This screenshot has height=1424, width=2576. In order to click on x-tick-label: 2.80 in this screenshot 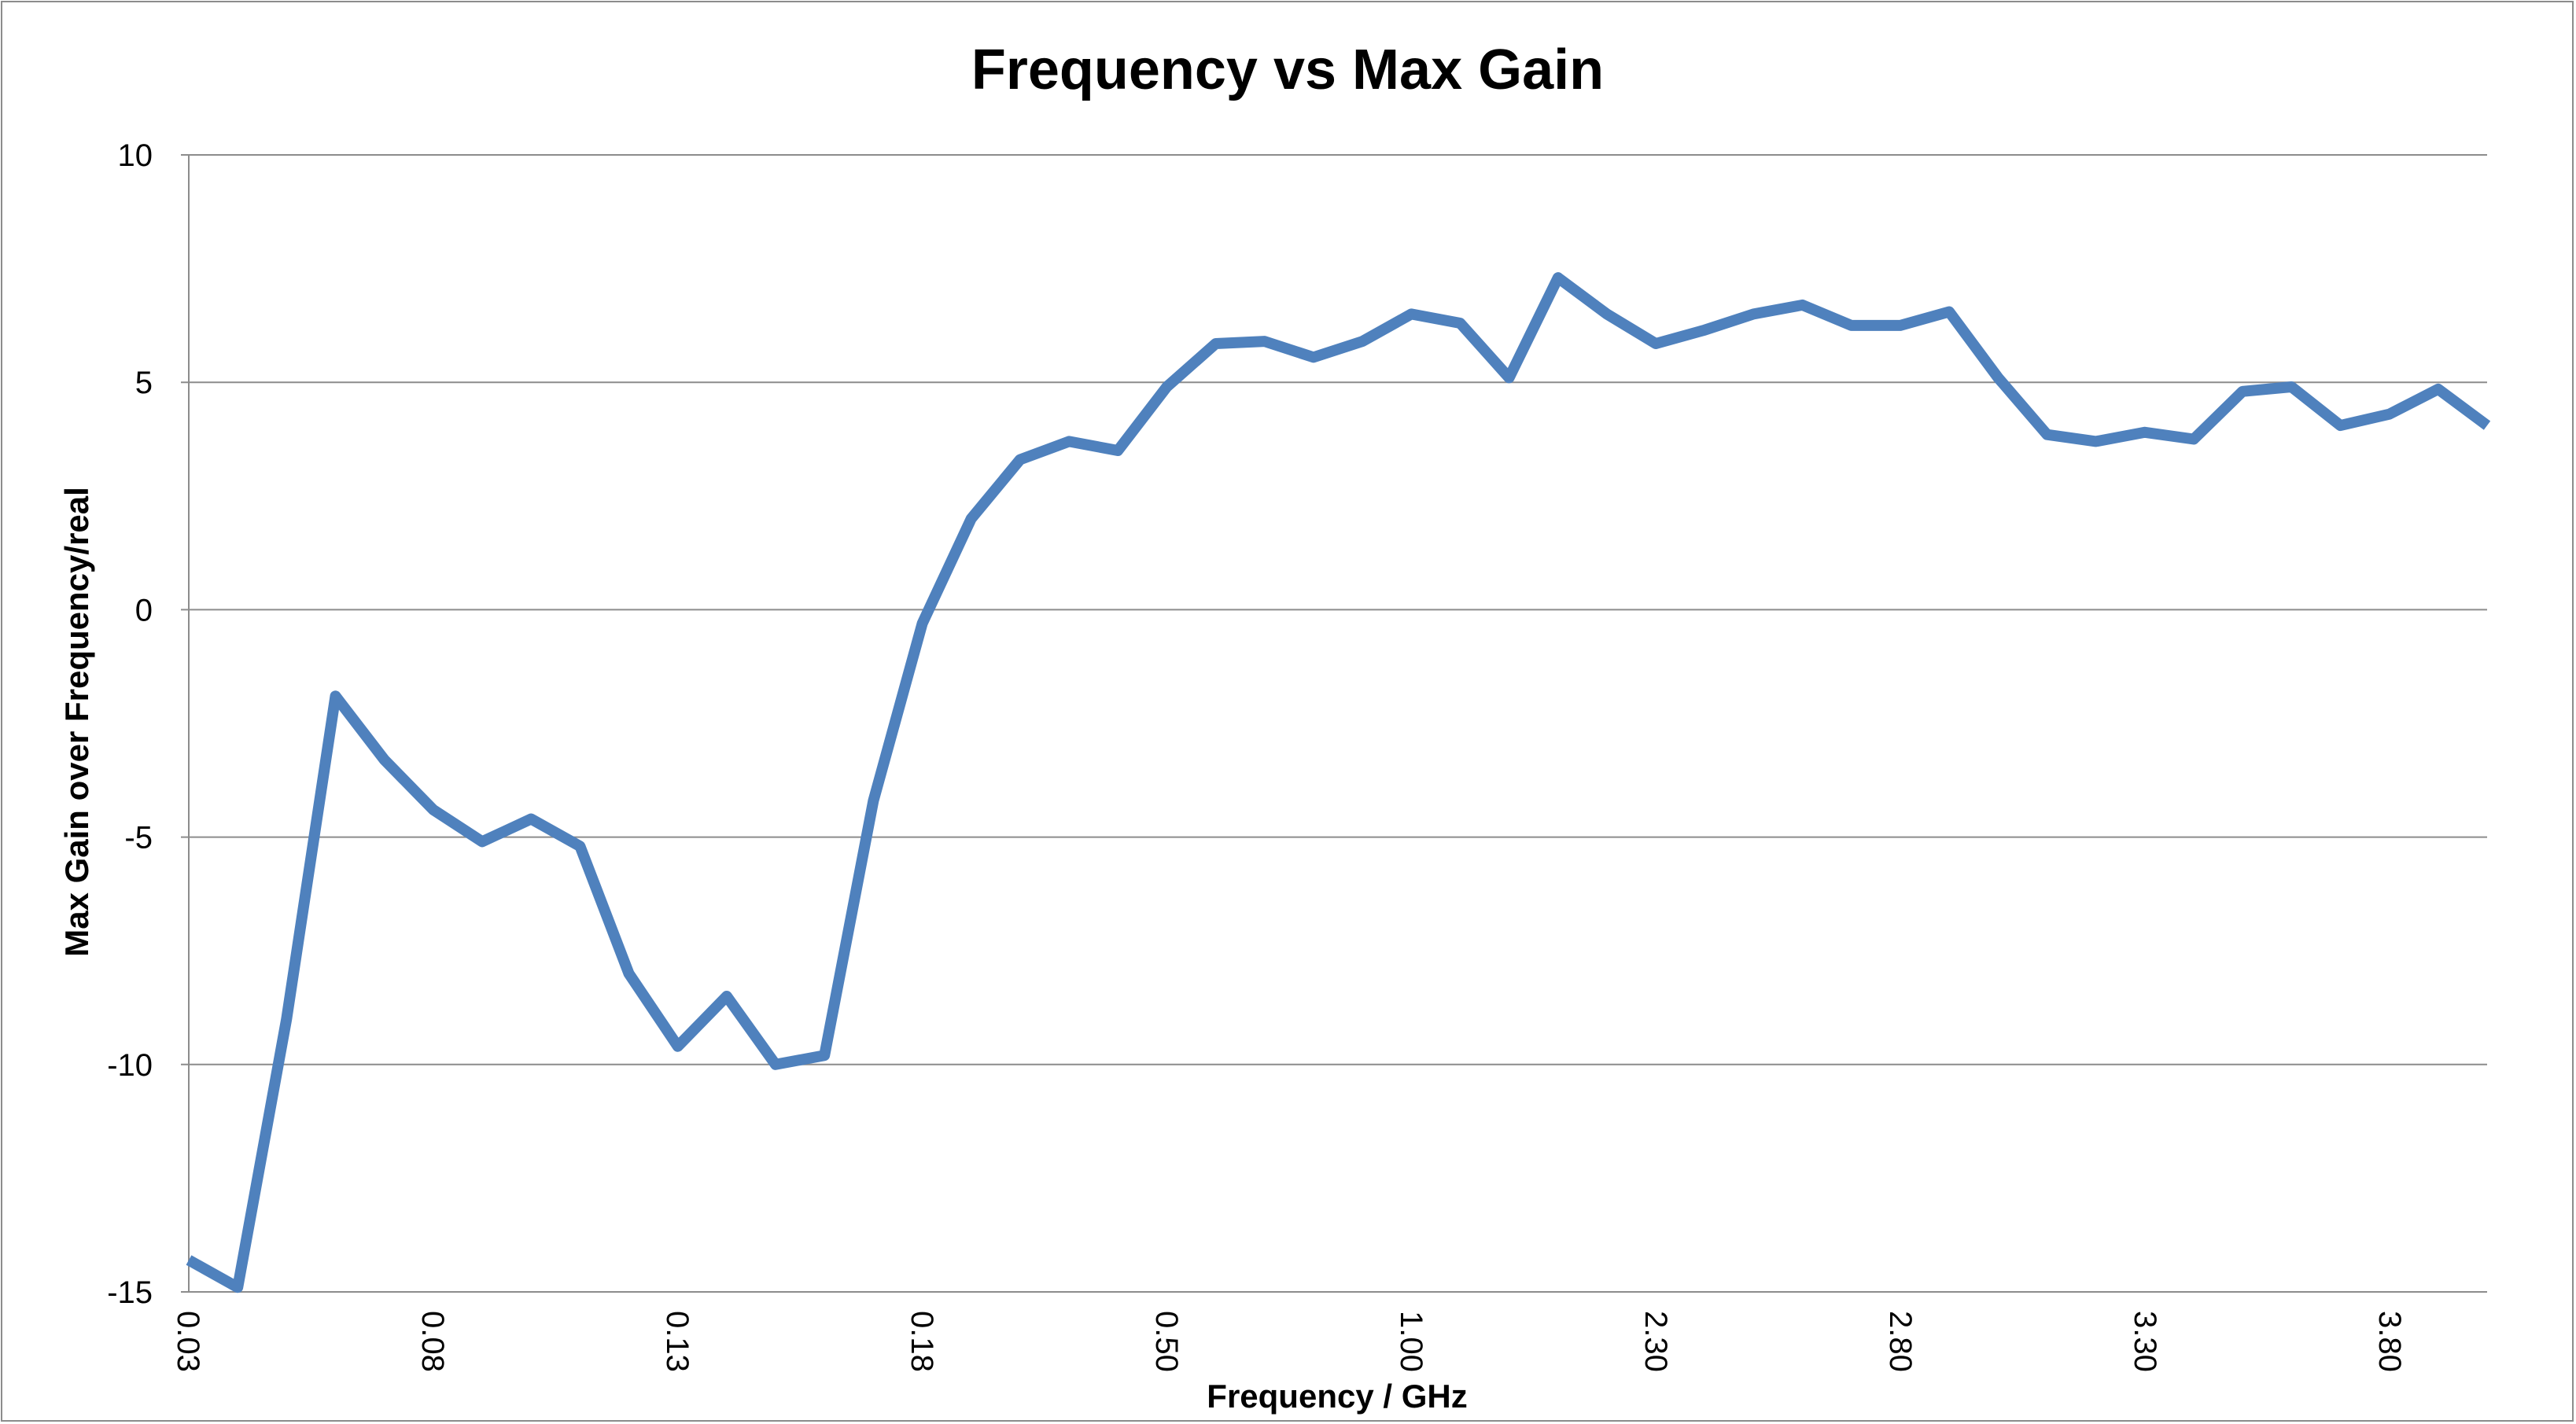, I will do `click(1900, 1341)`.